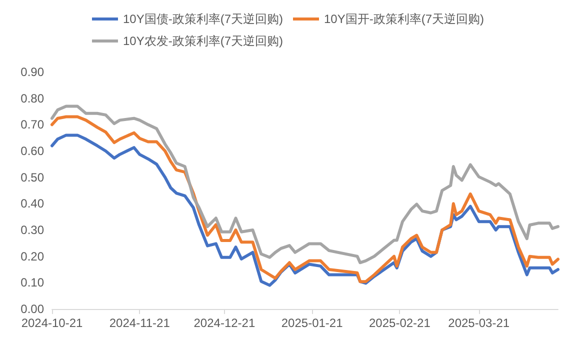  I want to click on x-tick-label: 2024-11-21, so click(139, 323).